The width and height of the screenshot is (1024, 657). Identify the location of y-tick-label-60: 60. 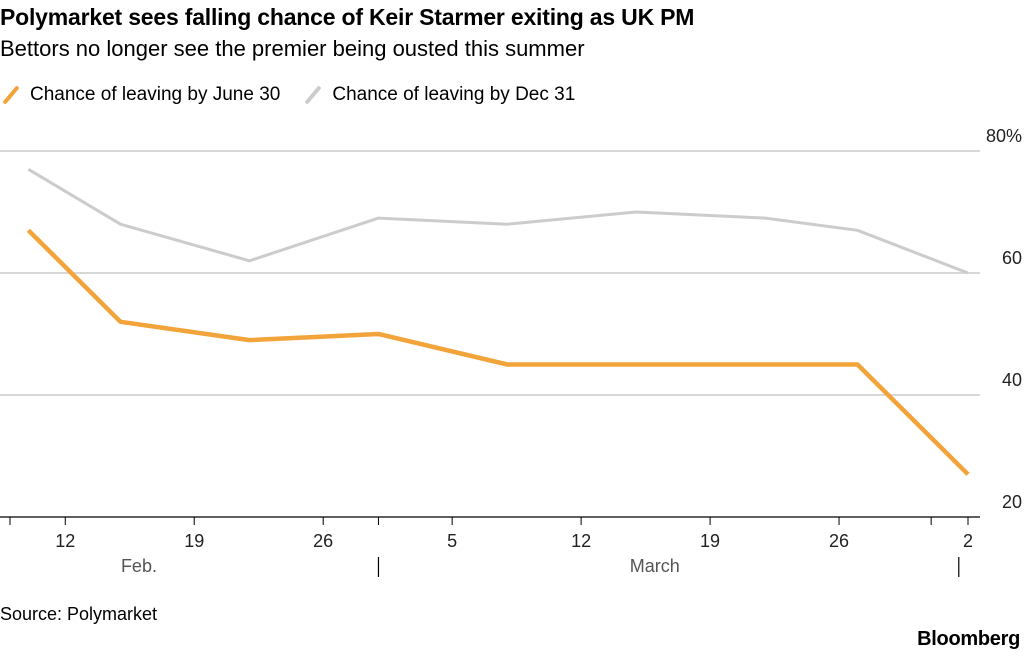
(1012, 258).